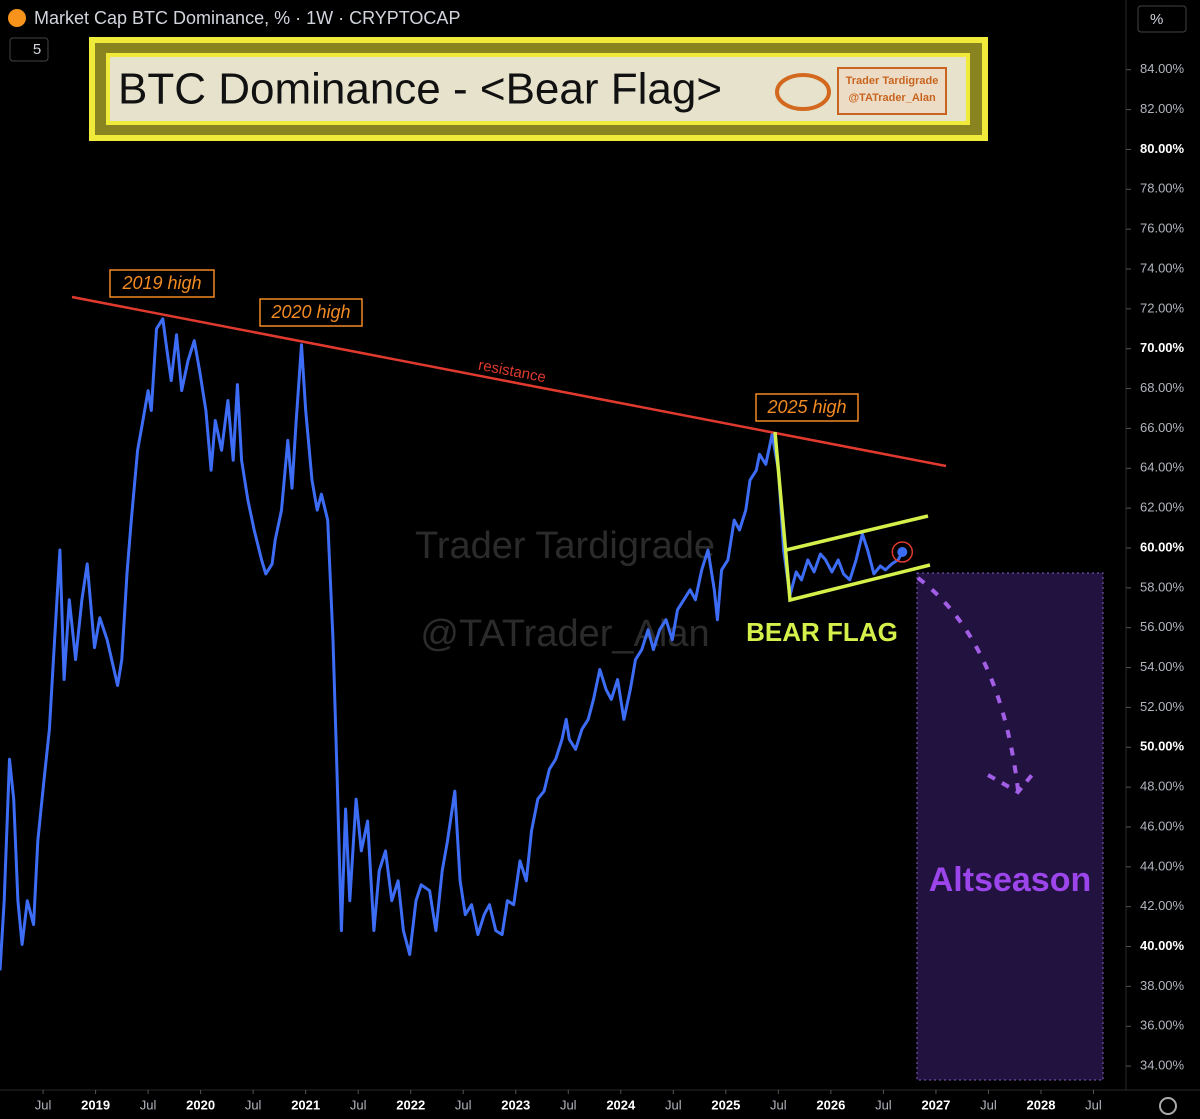 The height and width of the screenshot is (1119, 1200). What do you see at coordinates (1156, 19) in the screenshot?
I see `unit-label: %` at bounding box center [1156, 19].